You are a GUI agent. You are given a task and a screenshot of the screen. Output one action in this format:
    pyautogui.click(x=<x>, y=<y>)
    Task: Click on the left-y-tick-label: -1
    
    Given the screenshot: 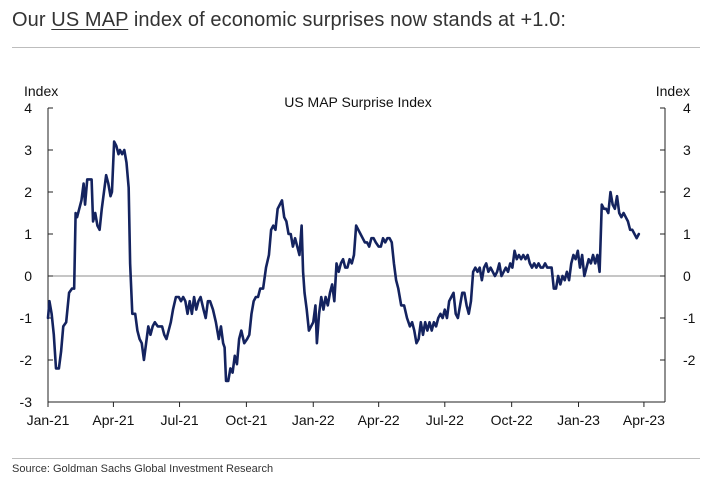 What is the action you would take?
    pyautogui.click(x=26, y=318)
    